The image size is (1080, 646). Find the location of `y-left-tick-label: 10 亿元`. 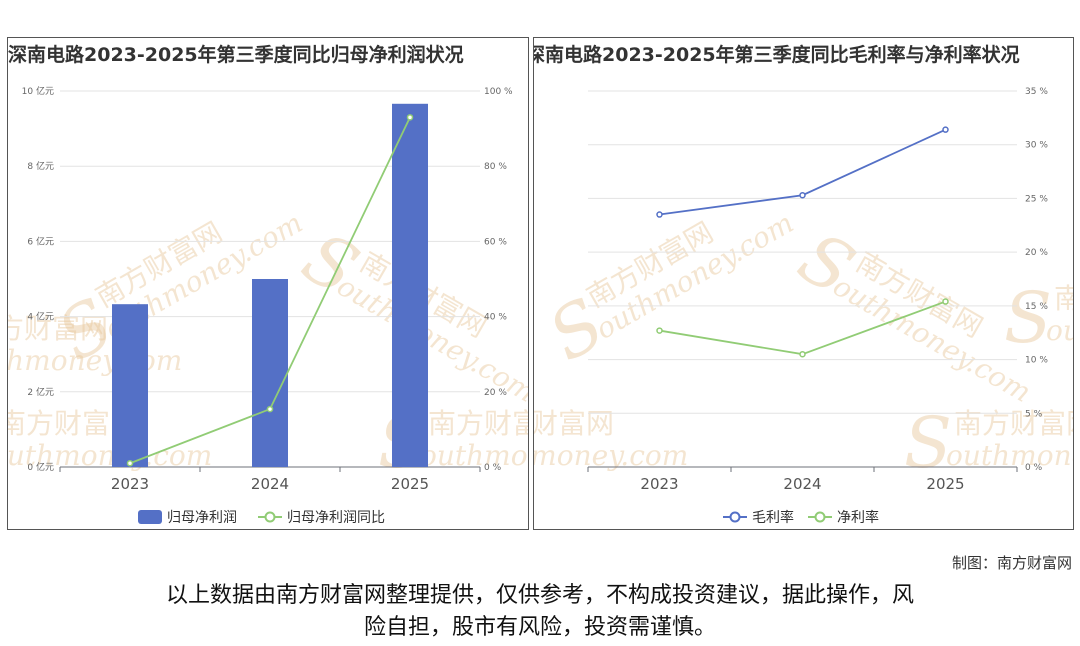

y-left-tick-label: 10 亿元 is located at coordinates (38, 91).